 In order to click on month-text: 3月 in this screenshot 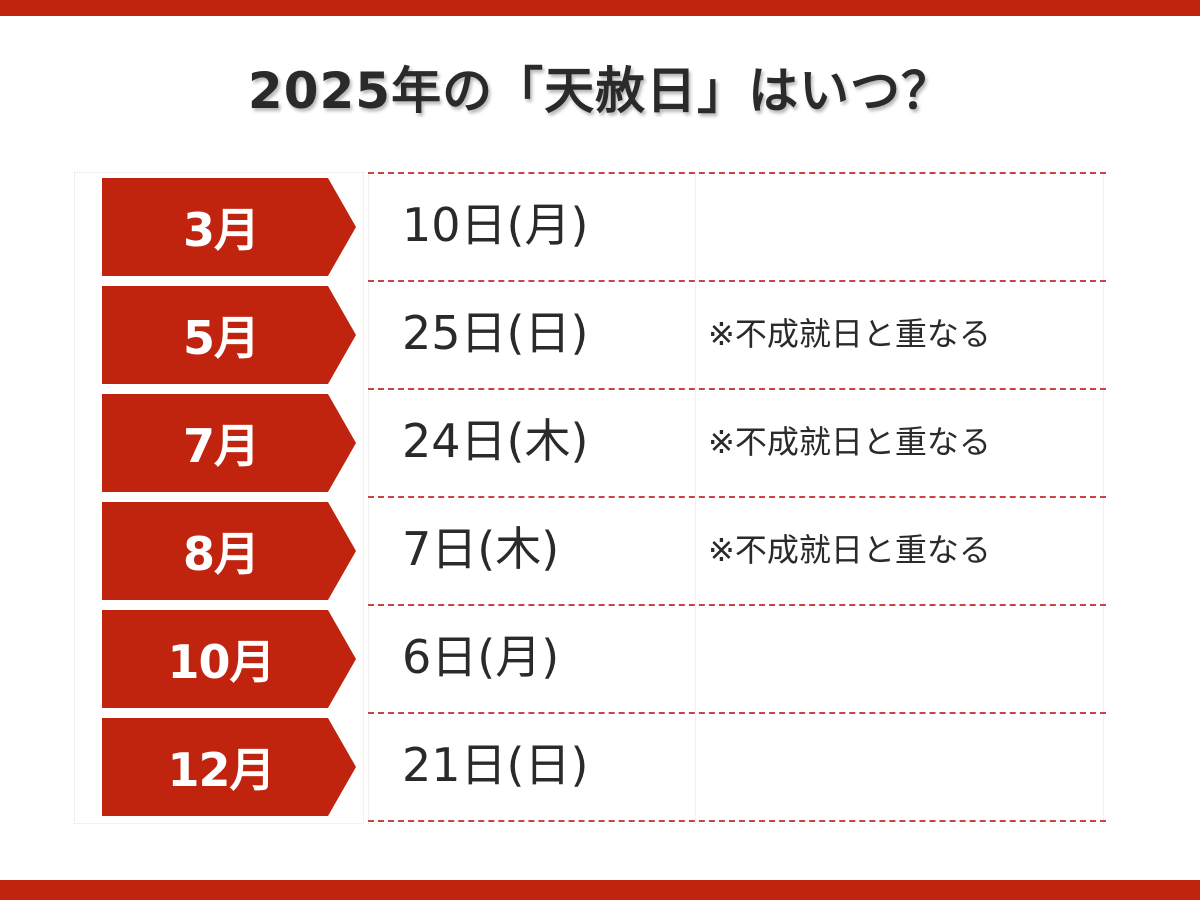, I will do `click(221, 230)`.